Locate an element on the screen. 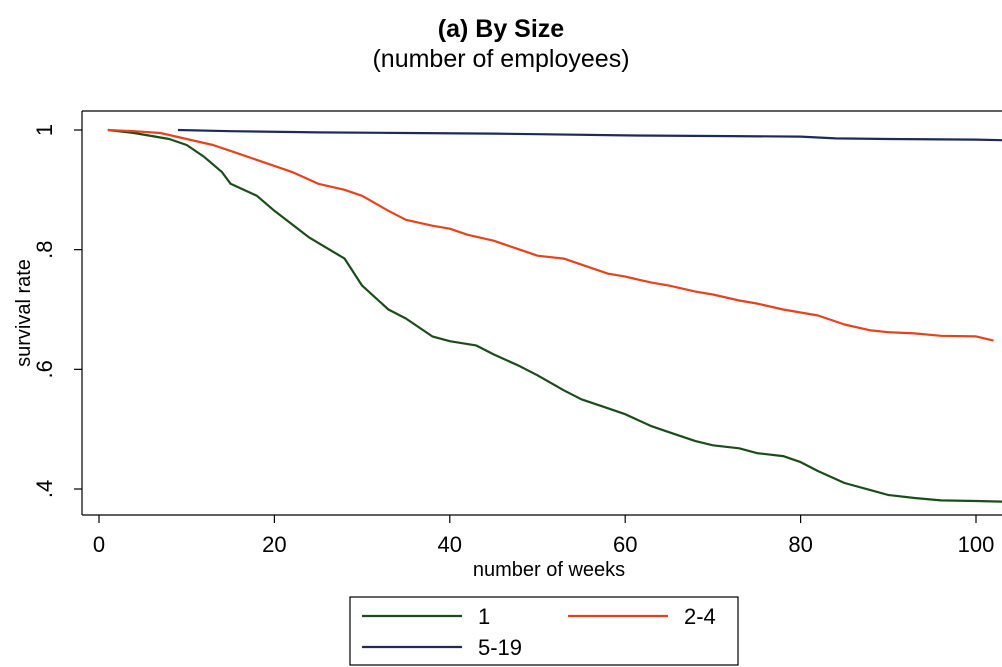 The image size is (1002, 667). chart-subtitle: (number of employees) is located at coordinates (501, 59).